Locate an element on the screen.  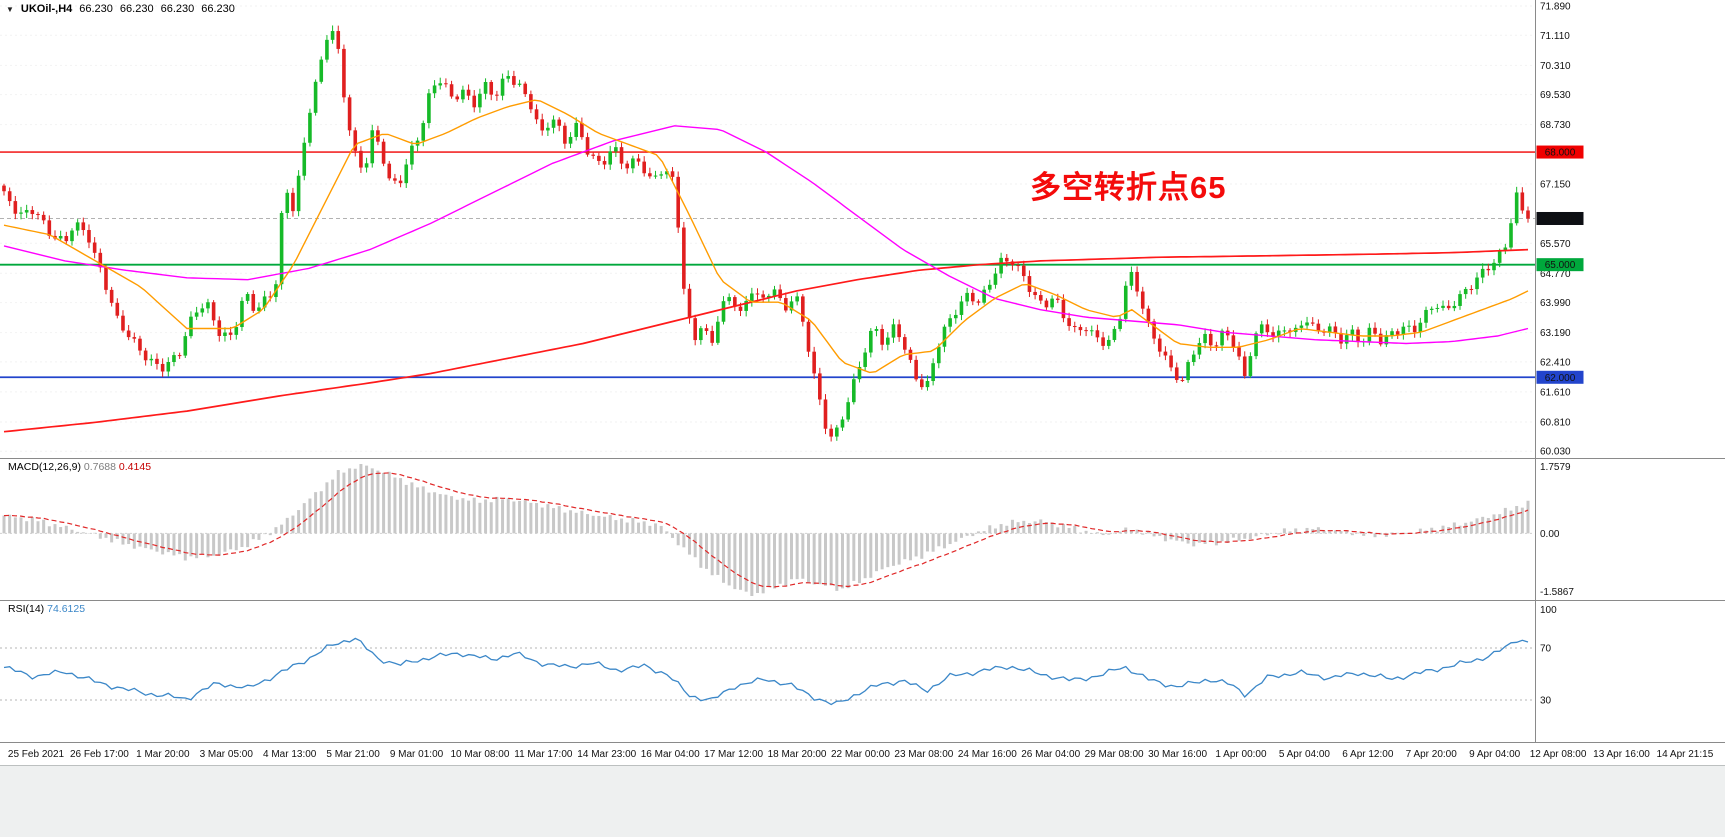
rsi-axis-100: 100 is located at coordinates (1548, 610).